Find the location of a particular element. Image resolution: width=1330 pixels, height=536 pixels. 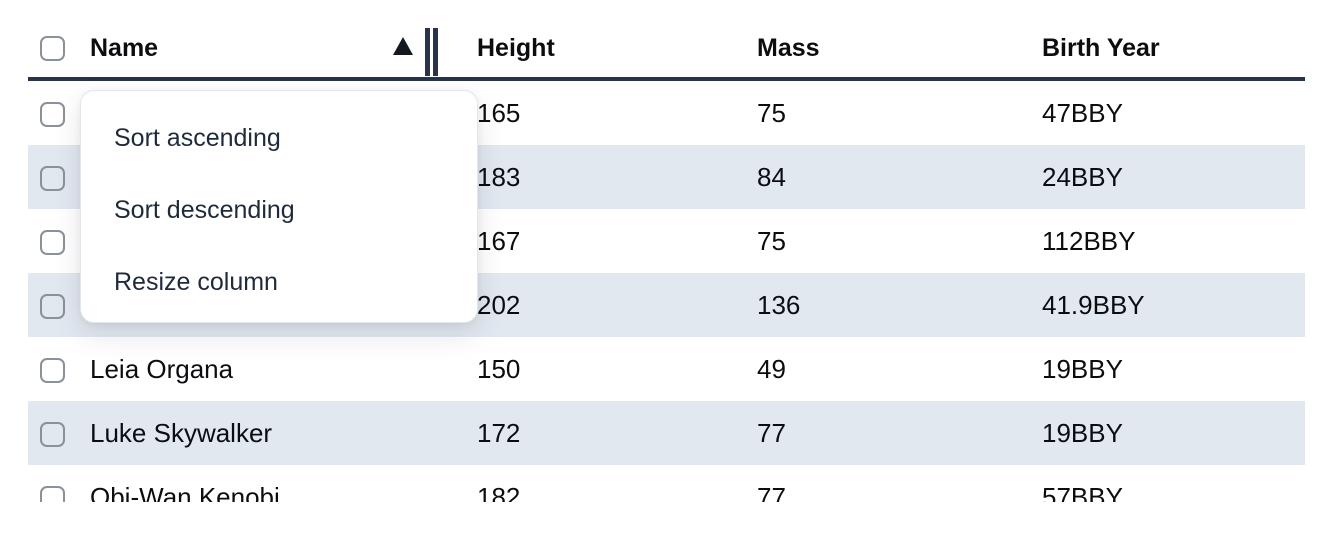

column-header-name-label: Name is located at coordinates (124, 48).